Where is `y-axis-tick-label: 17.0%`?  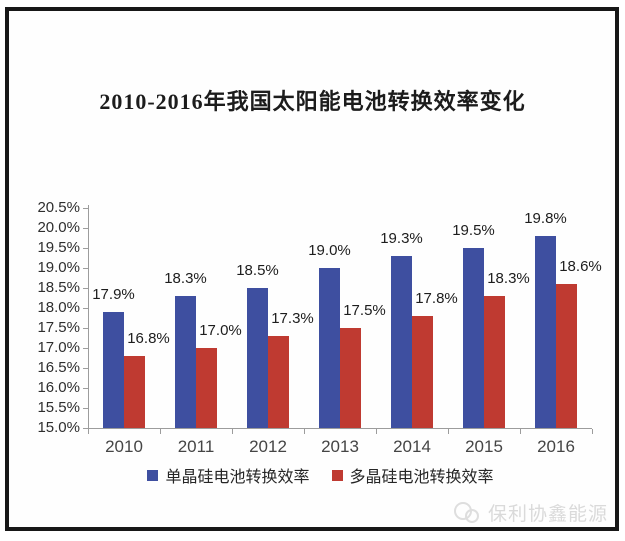
y-axis-tick-label: 17.0% is located at coordinates (58, 347).